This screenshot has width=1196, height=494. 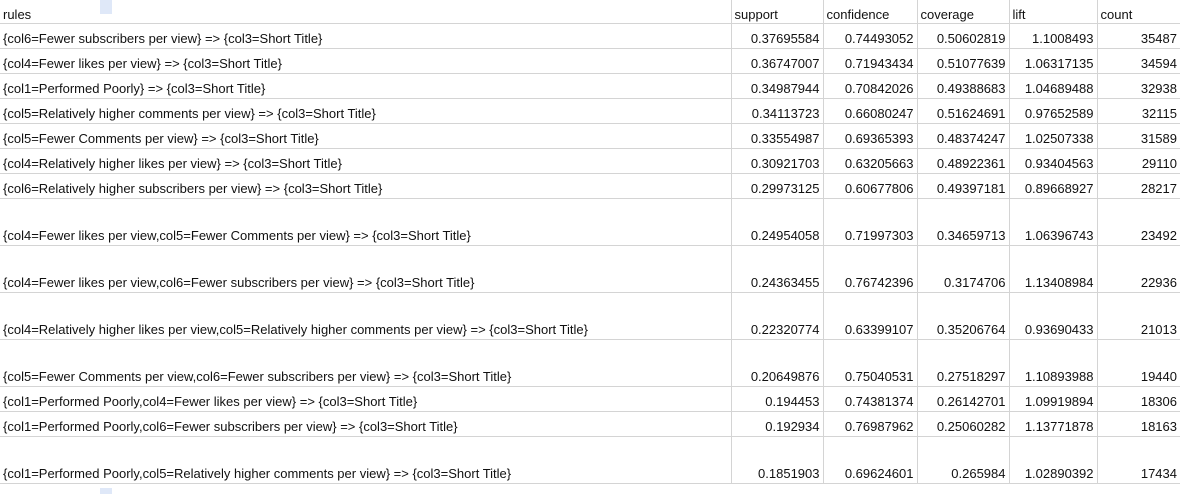 What do you see at coordinates (777, 36) in the screenshot?
I see `support-cell: 0.37695584` at bounding box center [777, 36].